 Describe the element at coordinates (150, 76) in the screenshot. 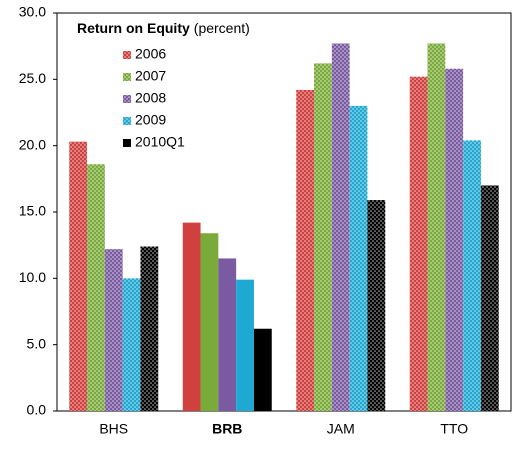

I see `legend-label: 2007` at that location.